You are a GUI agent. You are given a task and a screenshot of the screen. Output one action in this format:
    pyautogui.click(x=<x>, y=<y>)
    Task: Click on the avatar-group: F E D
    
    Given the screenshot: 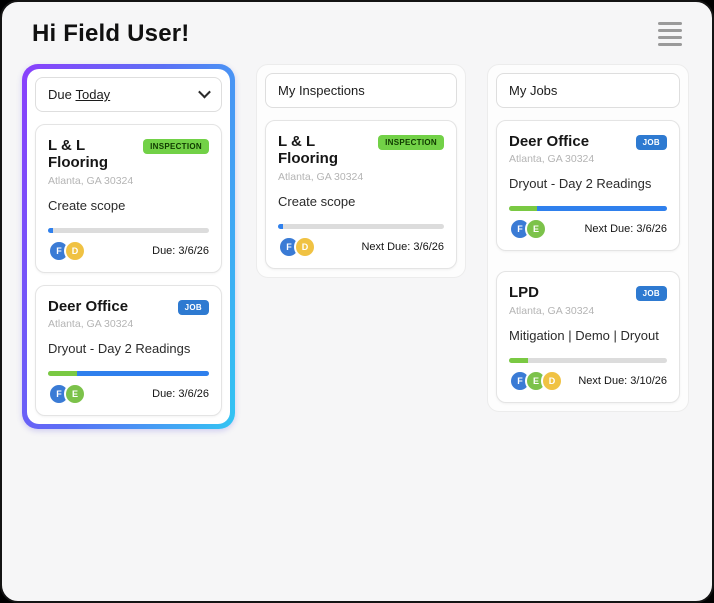 What is the action you would take?
    pyautogui.click(x=536, y=380)
    